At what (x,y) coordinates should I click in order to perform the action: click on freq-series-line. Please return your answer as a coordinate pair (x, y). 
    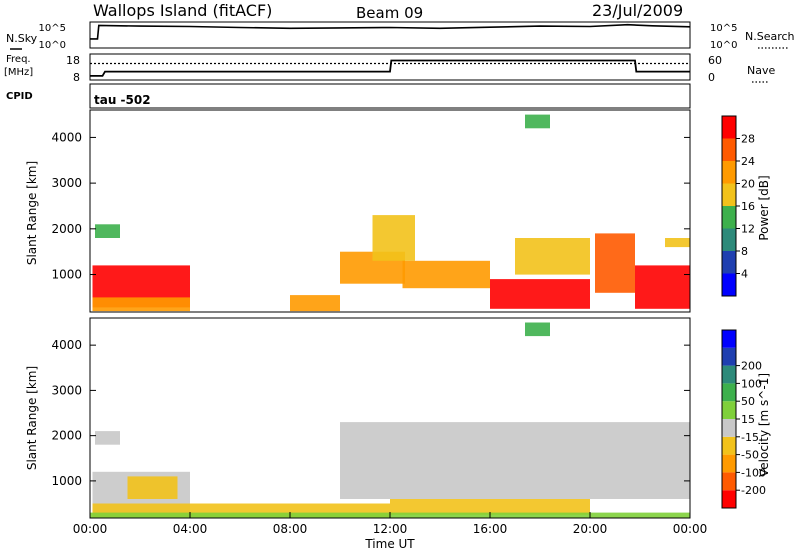
    Looking at the image, I should click on (390, 68).